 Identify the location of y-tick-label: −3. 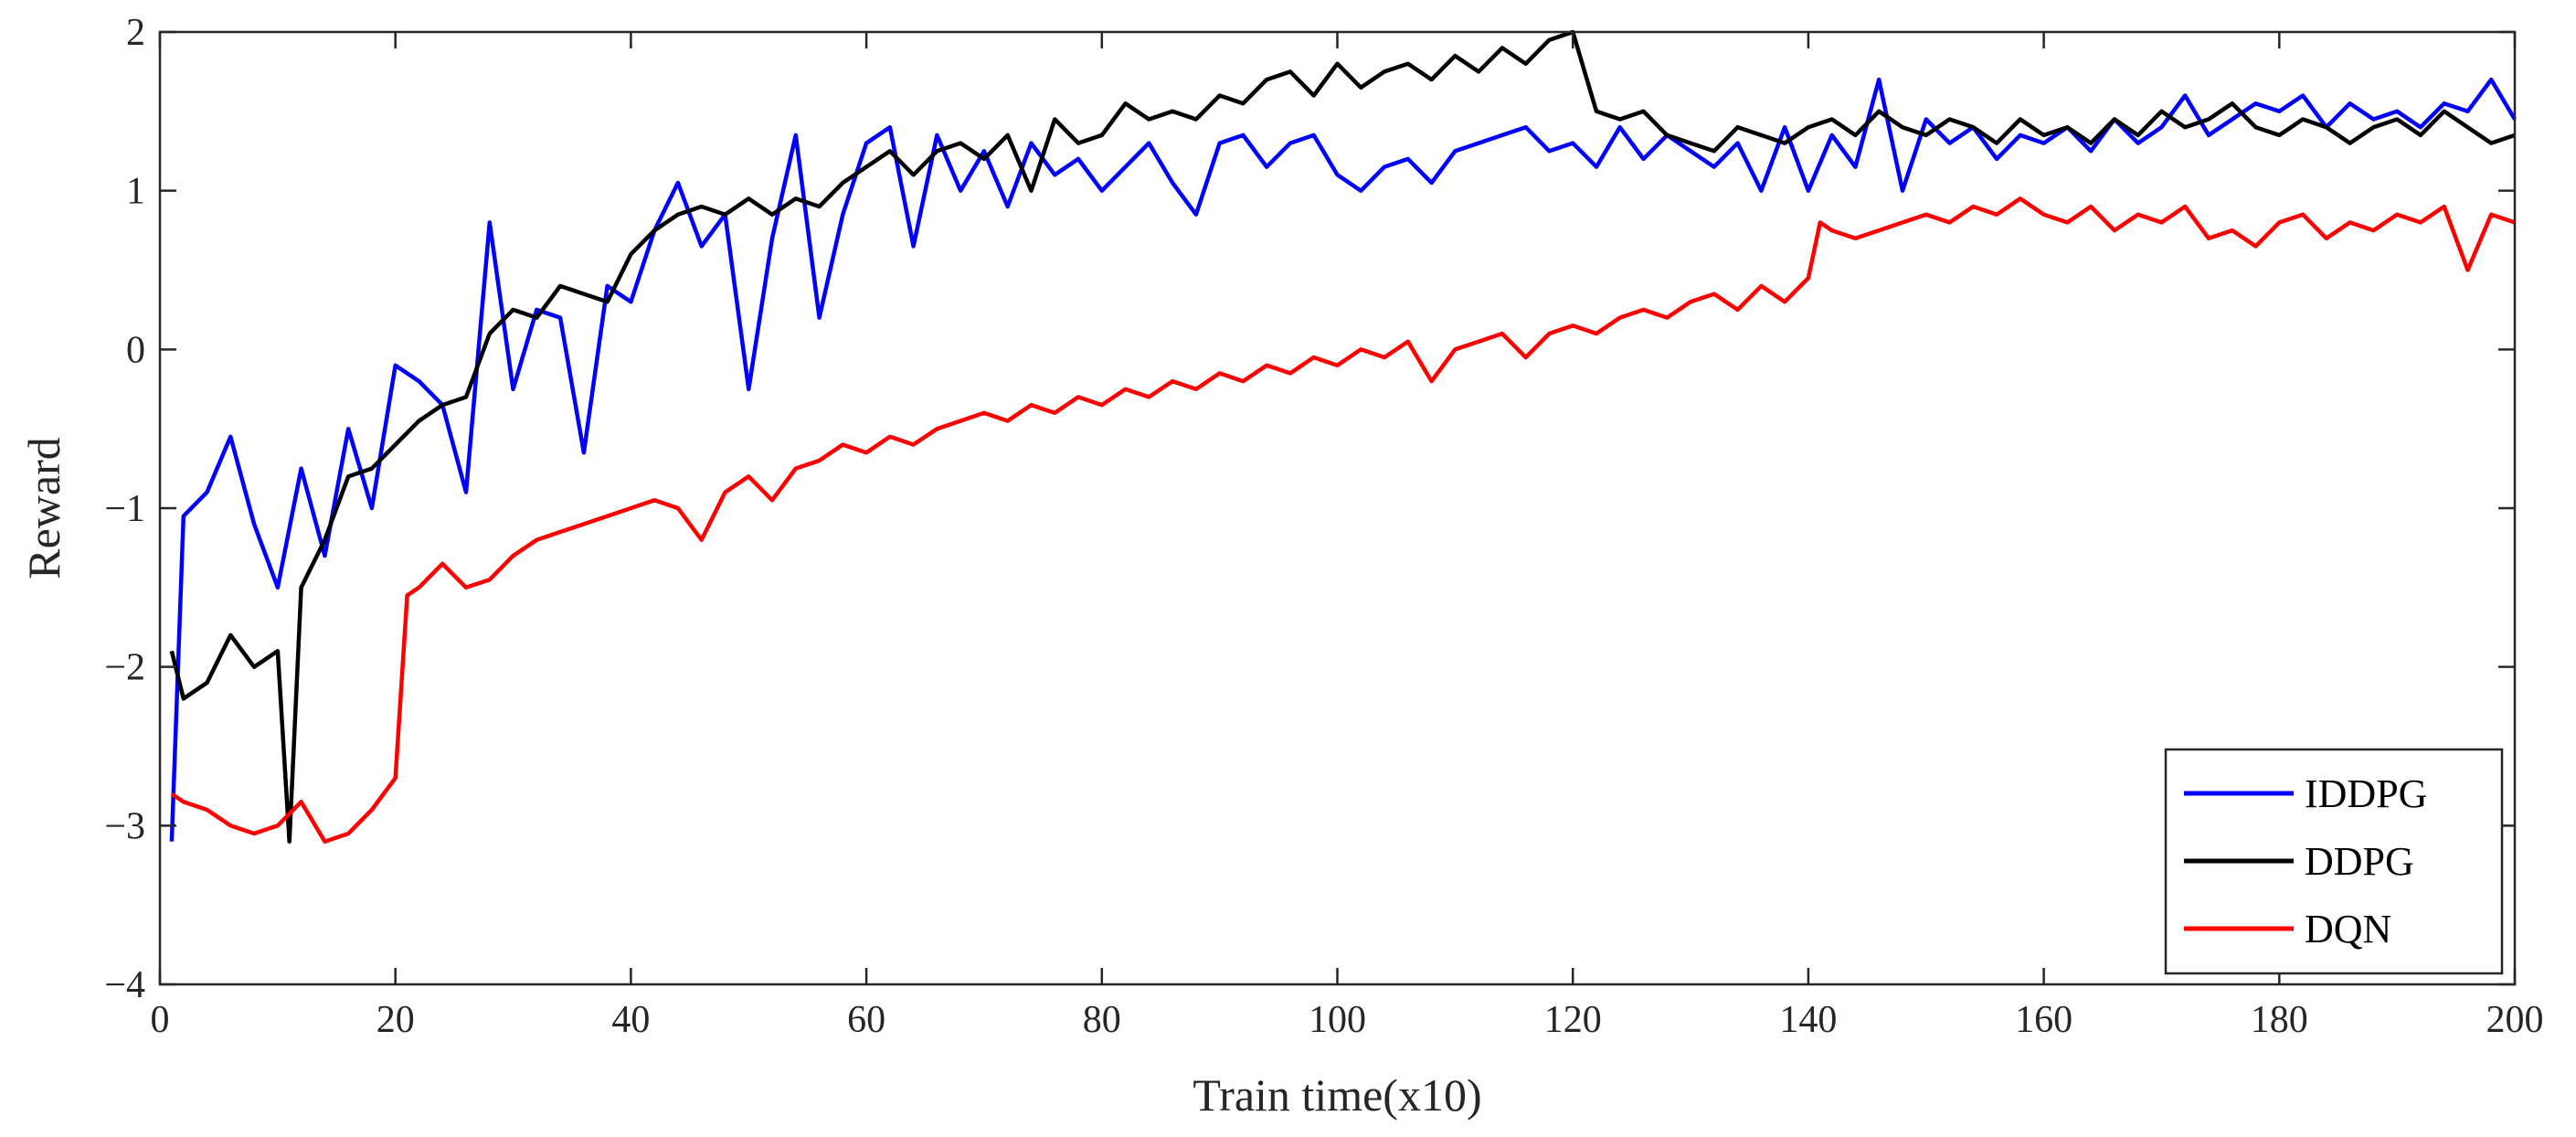
(124, 826).